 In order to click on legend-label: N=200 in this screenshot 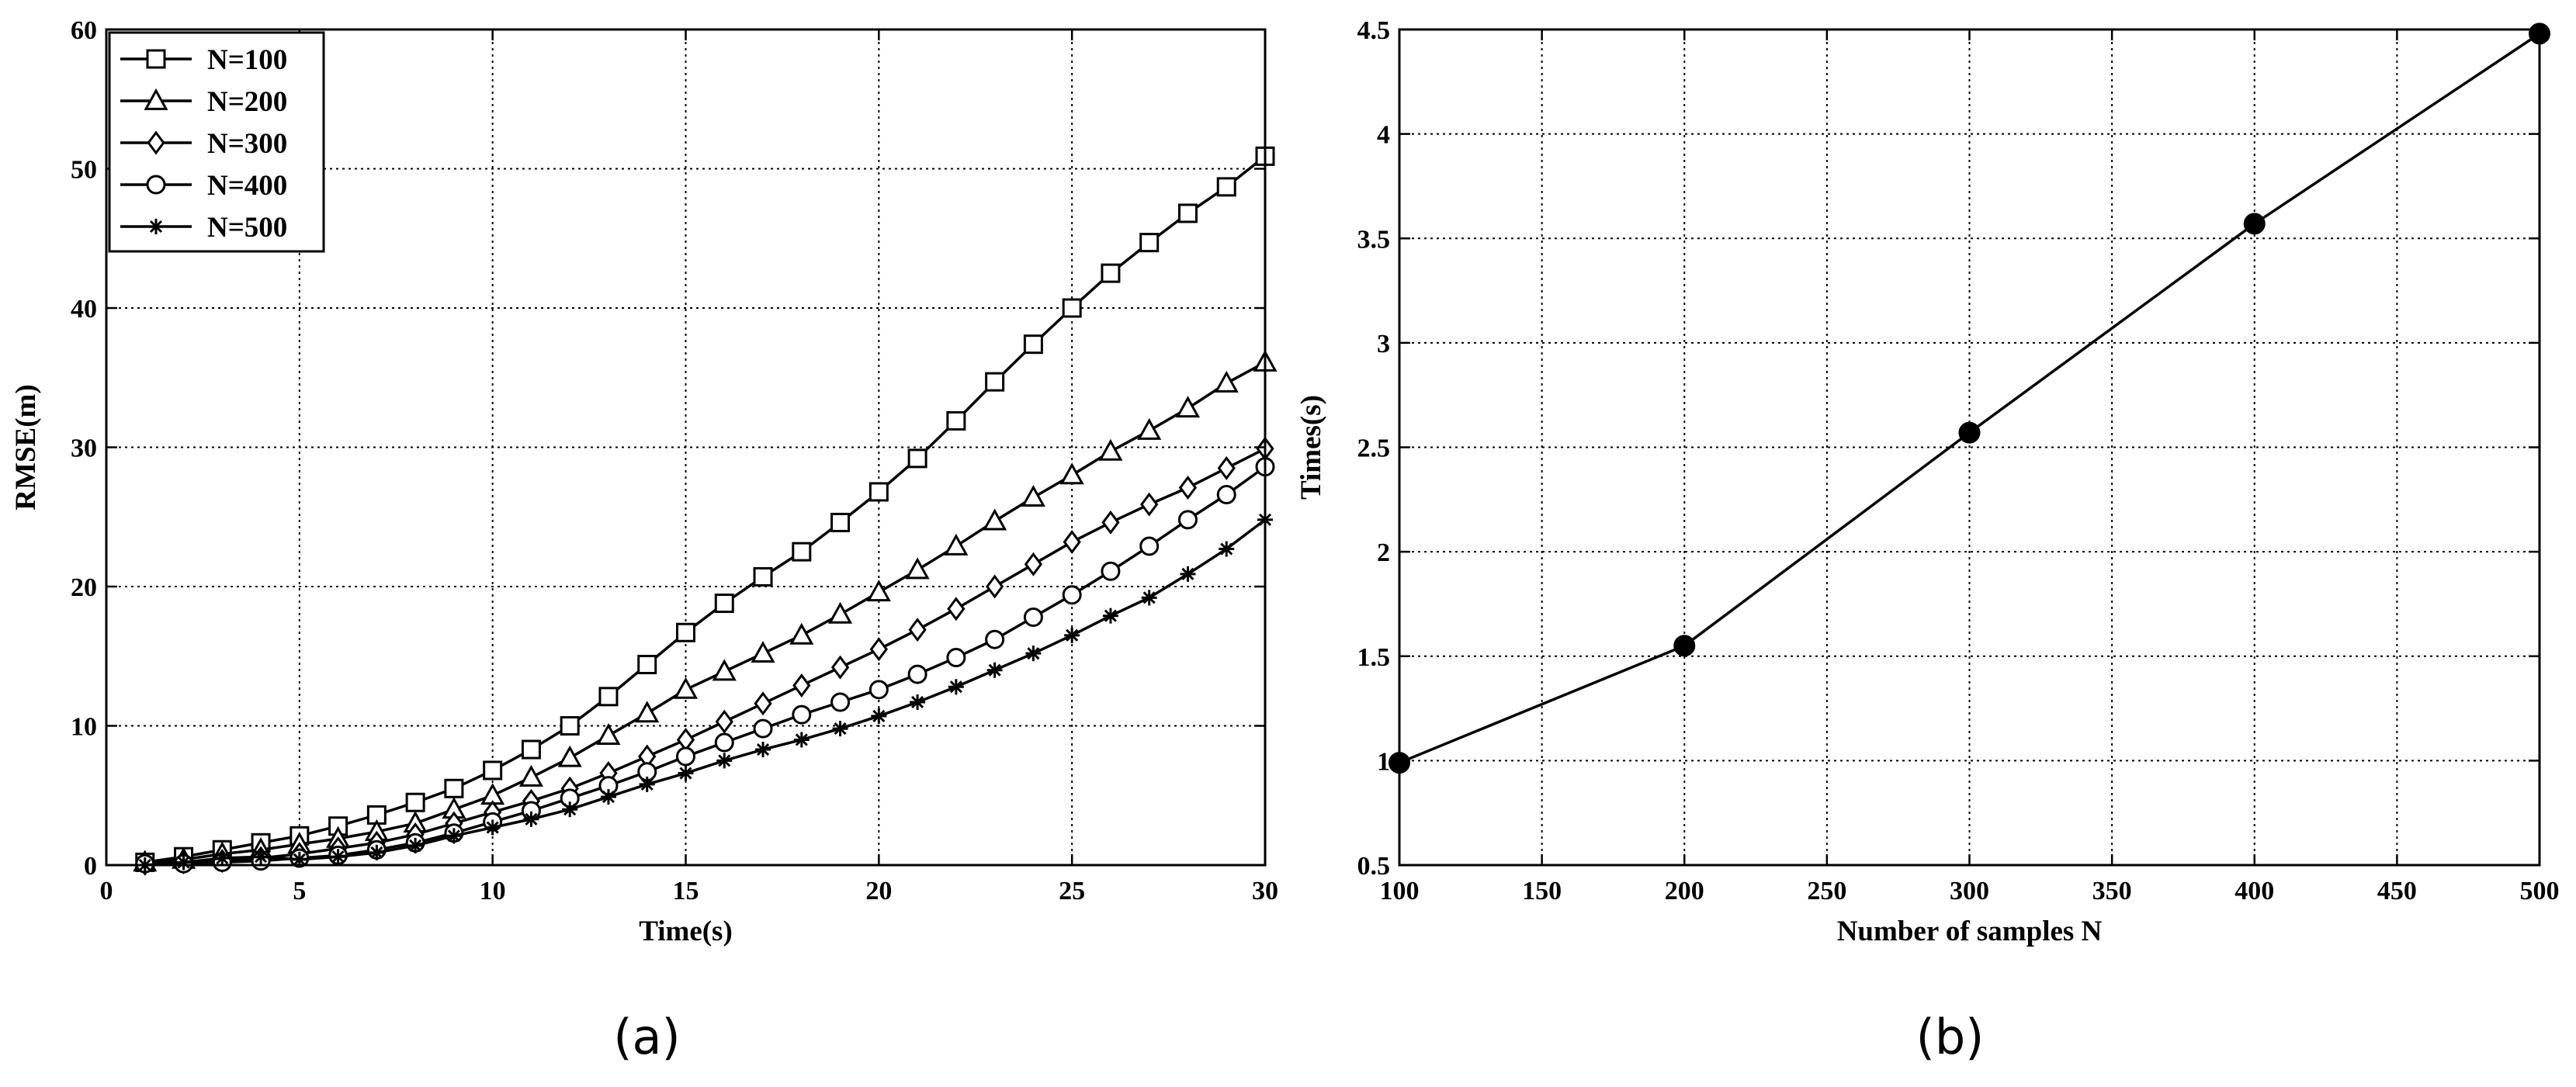, I will do `click(247, 102)`.